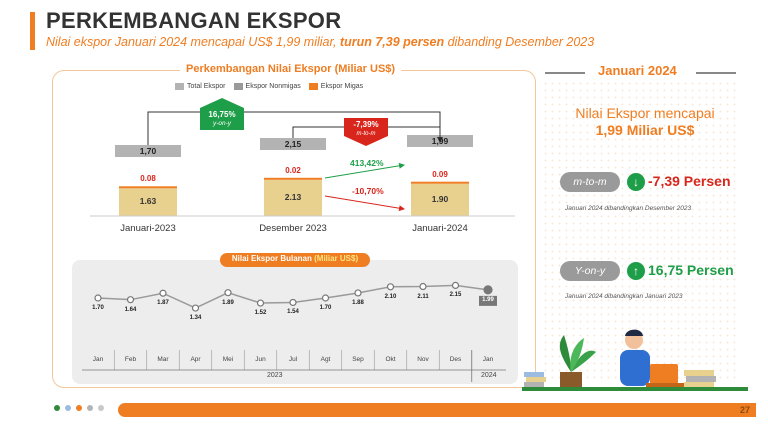 The height and width of the screenshot is (424, 768). I want to click on line-value-12: 1.99, so click(488, 299).